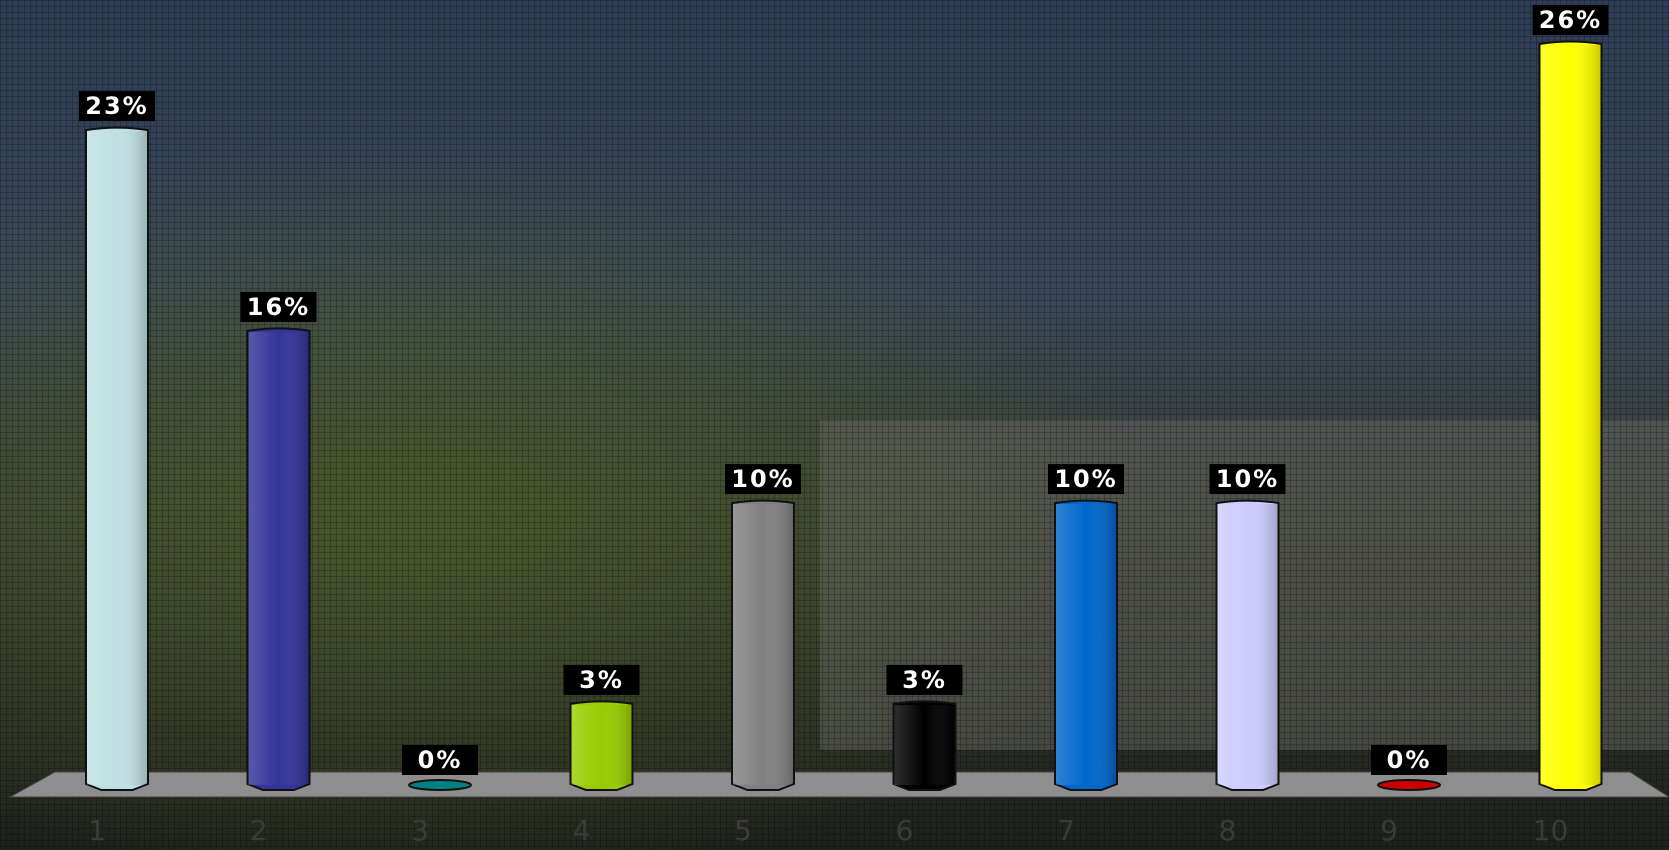 This screenshot has width=1669, height=850. What do you see at coordinates (743, 830) in the screenshot?
I see `x-tick-label: 5` at bounding box center [743, 830].